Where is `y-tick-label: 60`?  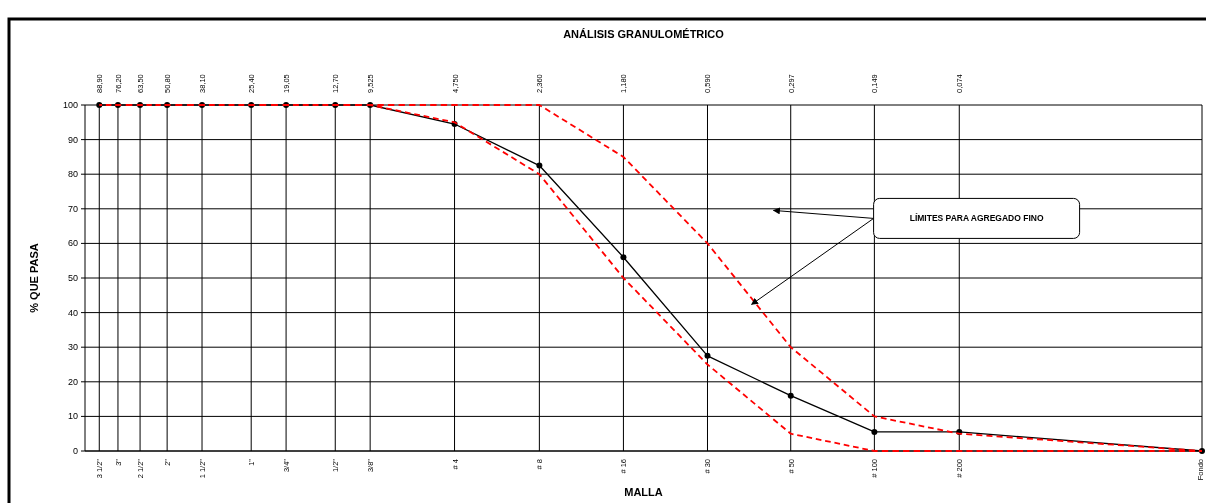
y-tick-label: 60 is located at coordinates (72, 243).